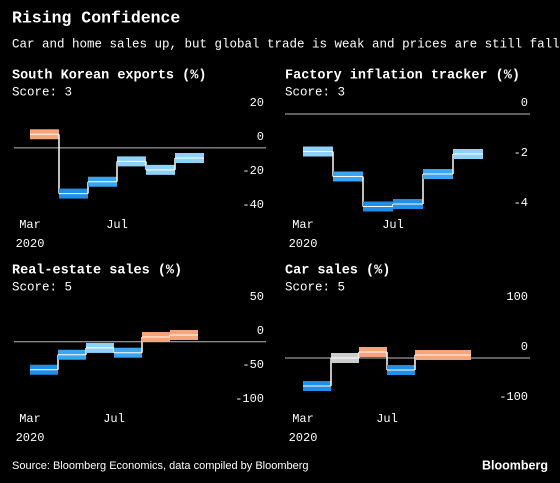  Describe the element at coordinates (337, 271) in the screenshot. I see `panel-title: Car sales (%)` at that location.